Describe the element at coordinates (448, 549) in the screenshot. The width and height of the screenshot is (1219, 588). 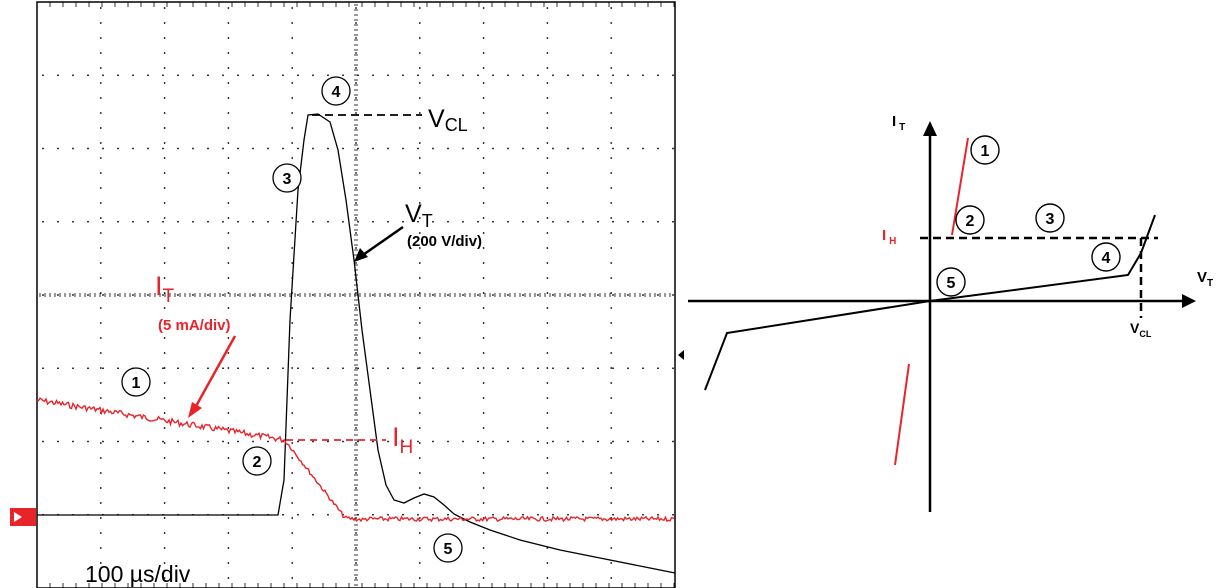
I see `svg-text: 5` at that location.